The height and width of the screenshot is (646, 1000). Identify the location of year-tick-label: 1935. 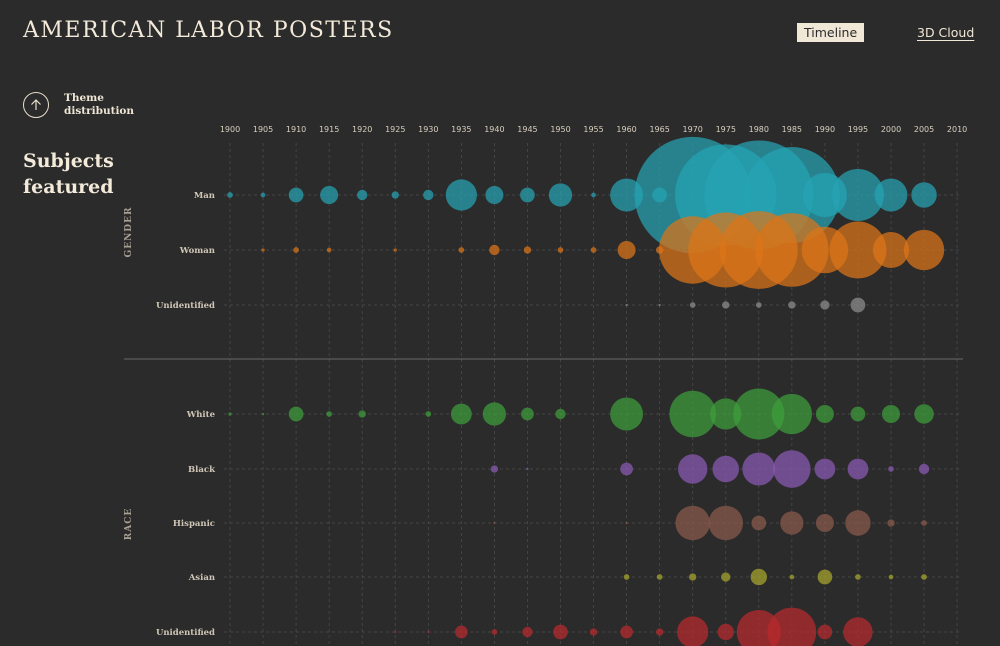
(461, 129).